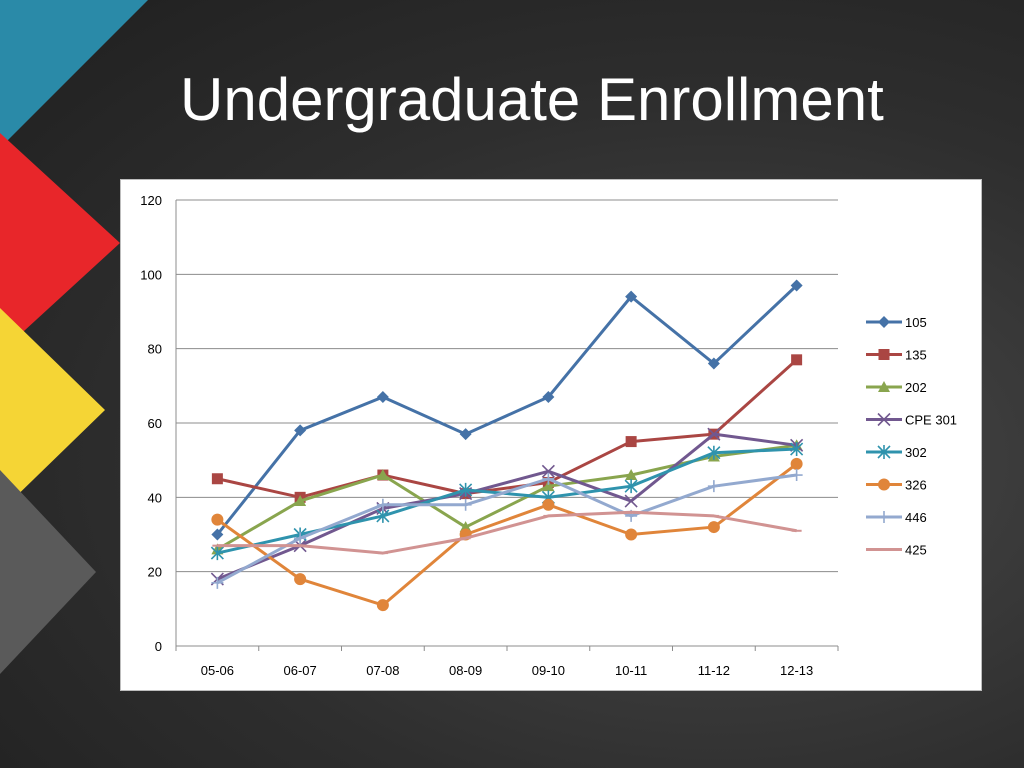 The image size is (1024, 768). Describe the element at coordinates (896, 322) in the screenshot. I see `legend-item: 105` at that location.